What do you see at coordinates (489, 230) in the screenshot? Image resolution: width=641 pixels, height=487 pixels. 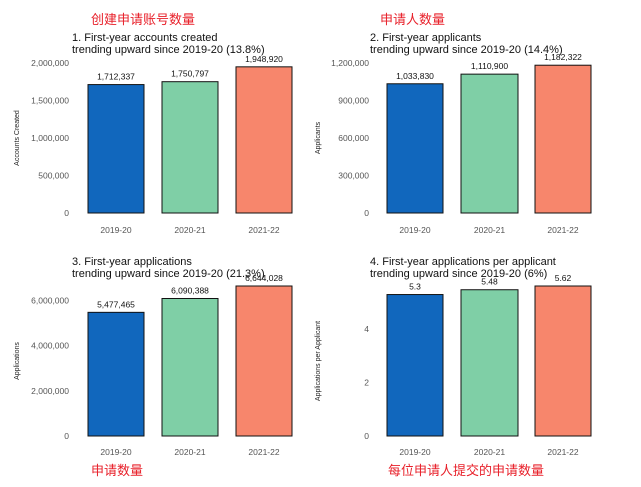 I see `chart-applicants-category-label: 2020-21` at bounding box center [489, 230].